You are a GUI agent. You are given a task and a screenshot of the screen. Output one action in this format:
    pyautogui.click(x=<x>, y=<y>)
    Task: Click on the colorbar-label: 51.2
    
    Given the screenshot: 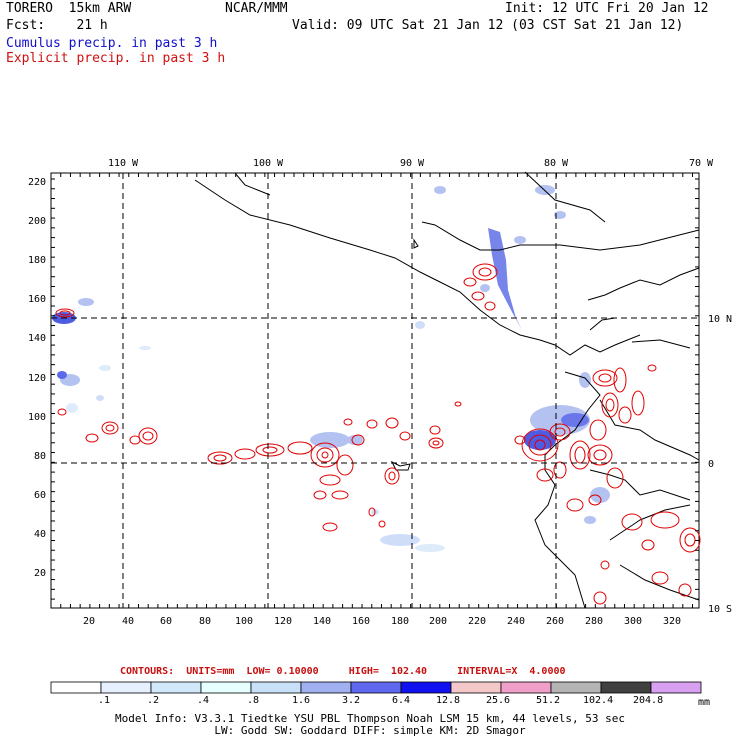 What is the action you would take?
    pyautogui.click(x=548, y=700)
    